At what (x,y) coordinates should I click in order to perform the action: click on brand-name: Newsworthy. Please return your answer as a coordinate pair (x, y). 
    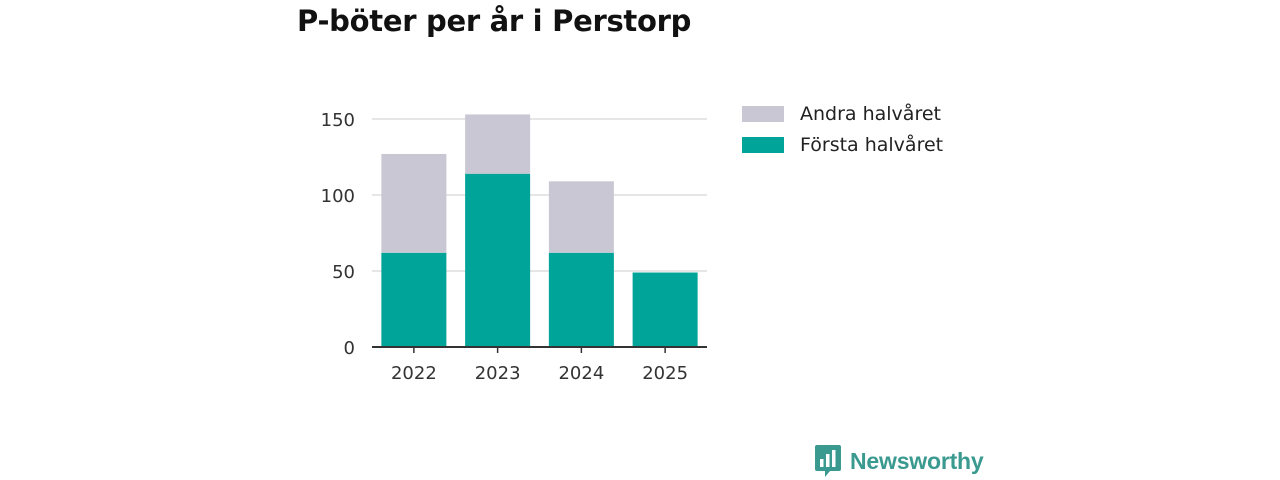
    Looking at the image, I should click on (917, 460).